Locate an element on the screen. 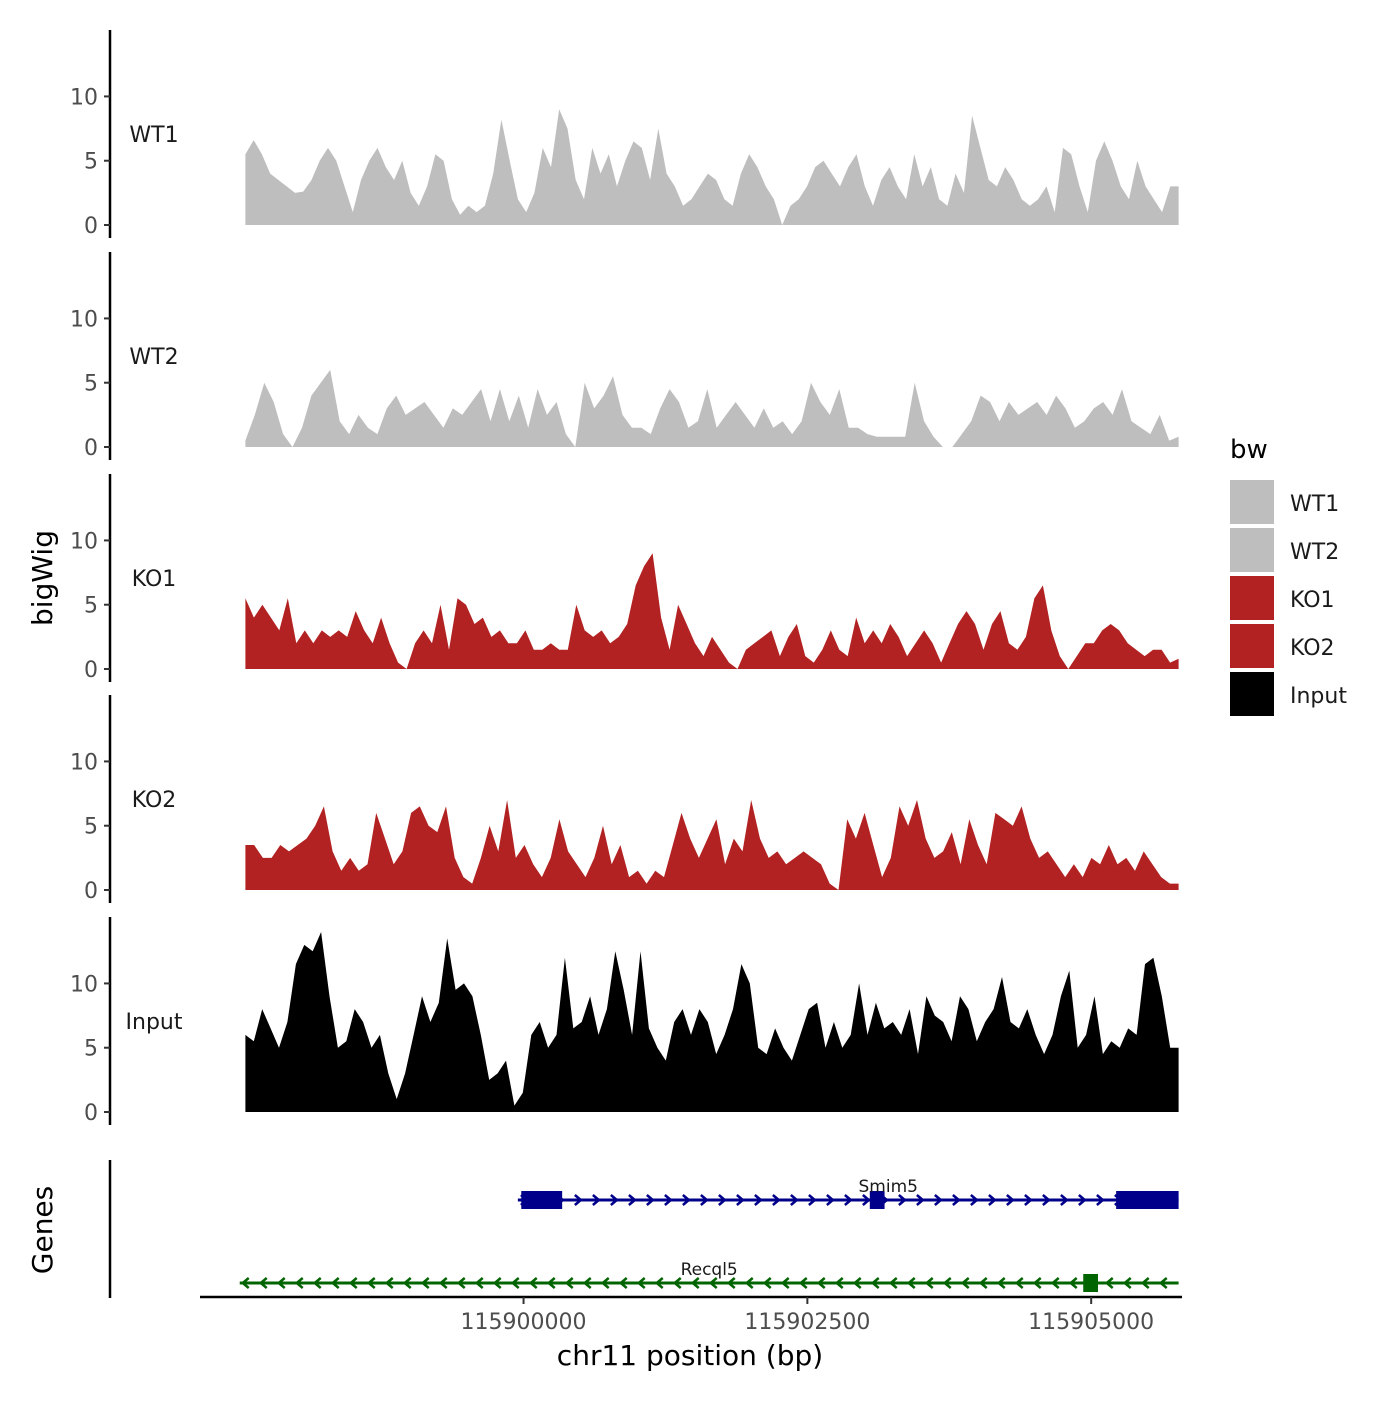 The height and width of the screenshot is (1404, 1400). gene-smim5: Smim5 is located at coordinates (848, 1193).